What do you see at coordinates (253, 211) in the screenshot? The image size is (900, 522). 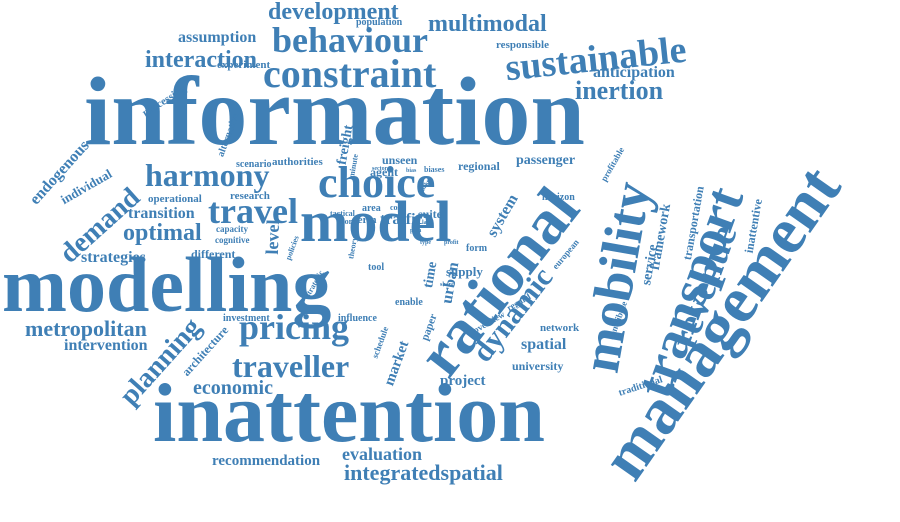 I see `word-travel: travel` at bounding box center [253, 211].